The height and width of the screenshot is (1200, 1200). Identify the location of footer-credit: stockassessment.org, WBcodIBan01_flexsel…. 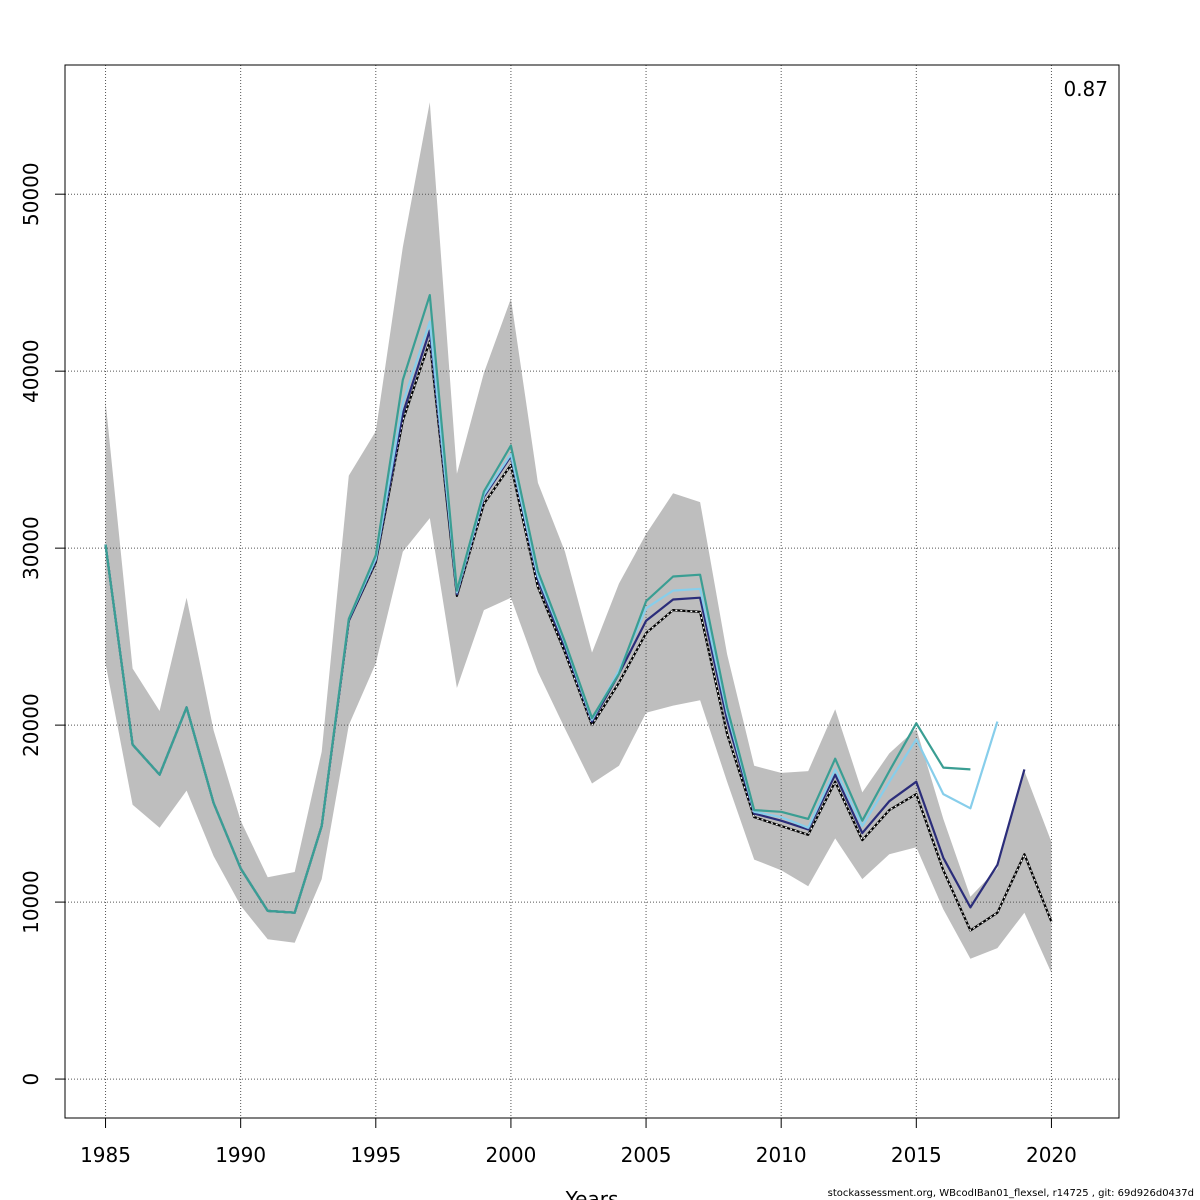
(1010, 1193).